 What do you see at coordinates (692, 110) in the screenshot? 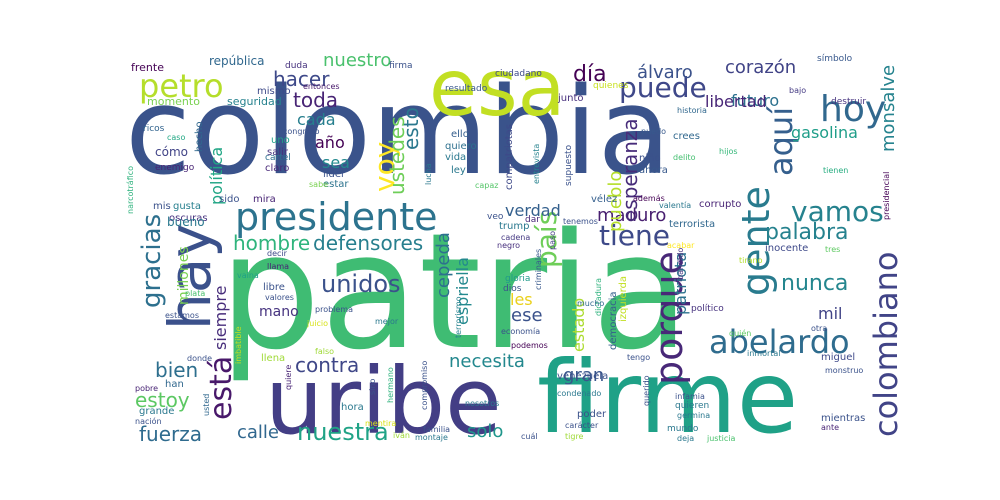
I see `word-historia: historia` at bounding box center [692, 110].